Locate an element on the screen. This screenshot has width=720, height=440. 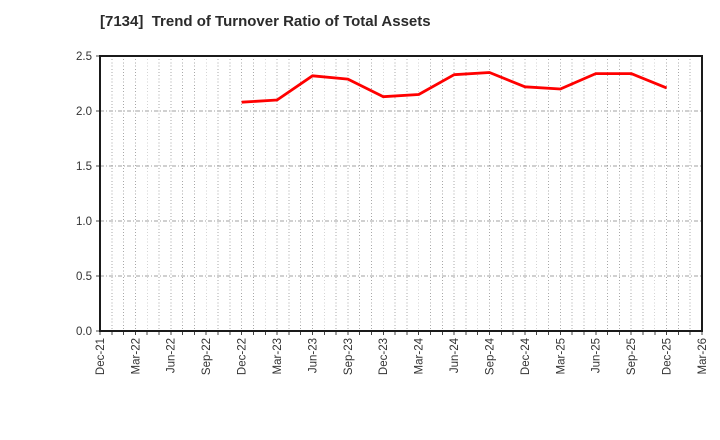
y-tick-label: 1.5 is located at coordinates (84, 167).